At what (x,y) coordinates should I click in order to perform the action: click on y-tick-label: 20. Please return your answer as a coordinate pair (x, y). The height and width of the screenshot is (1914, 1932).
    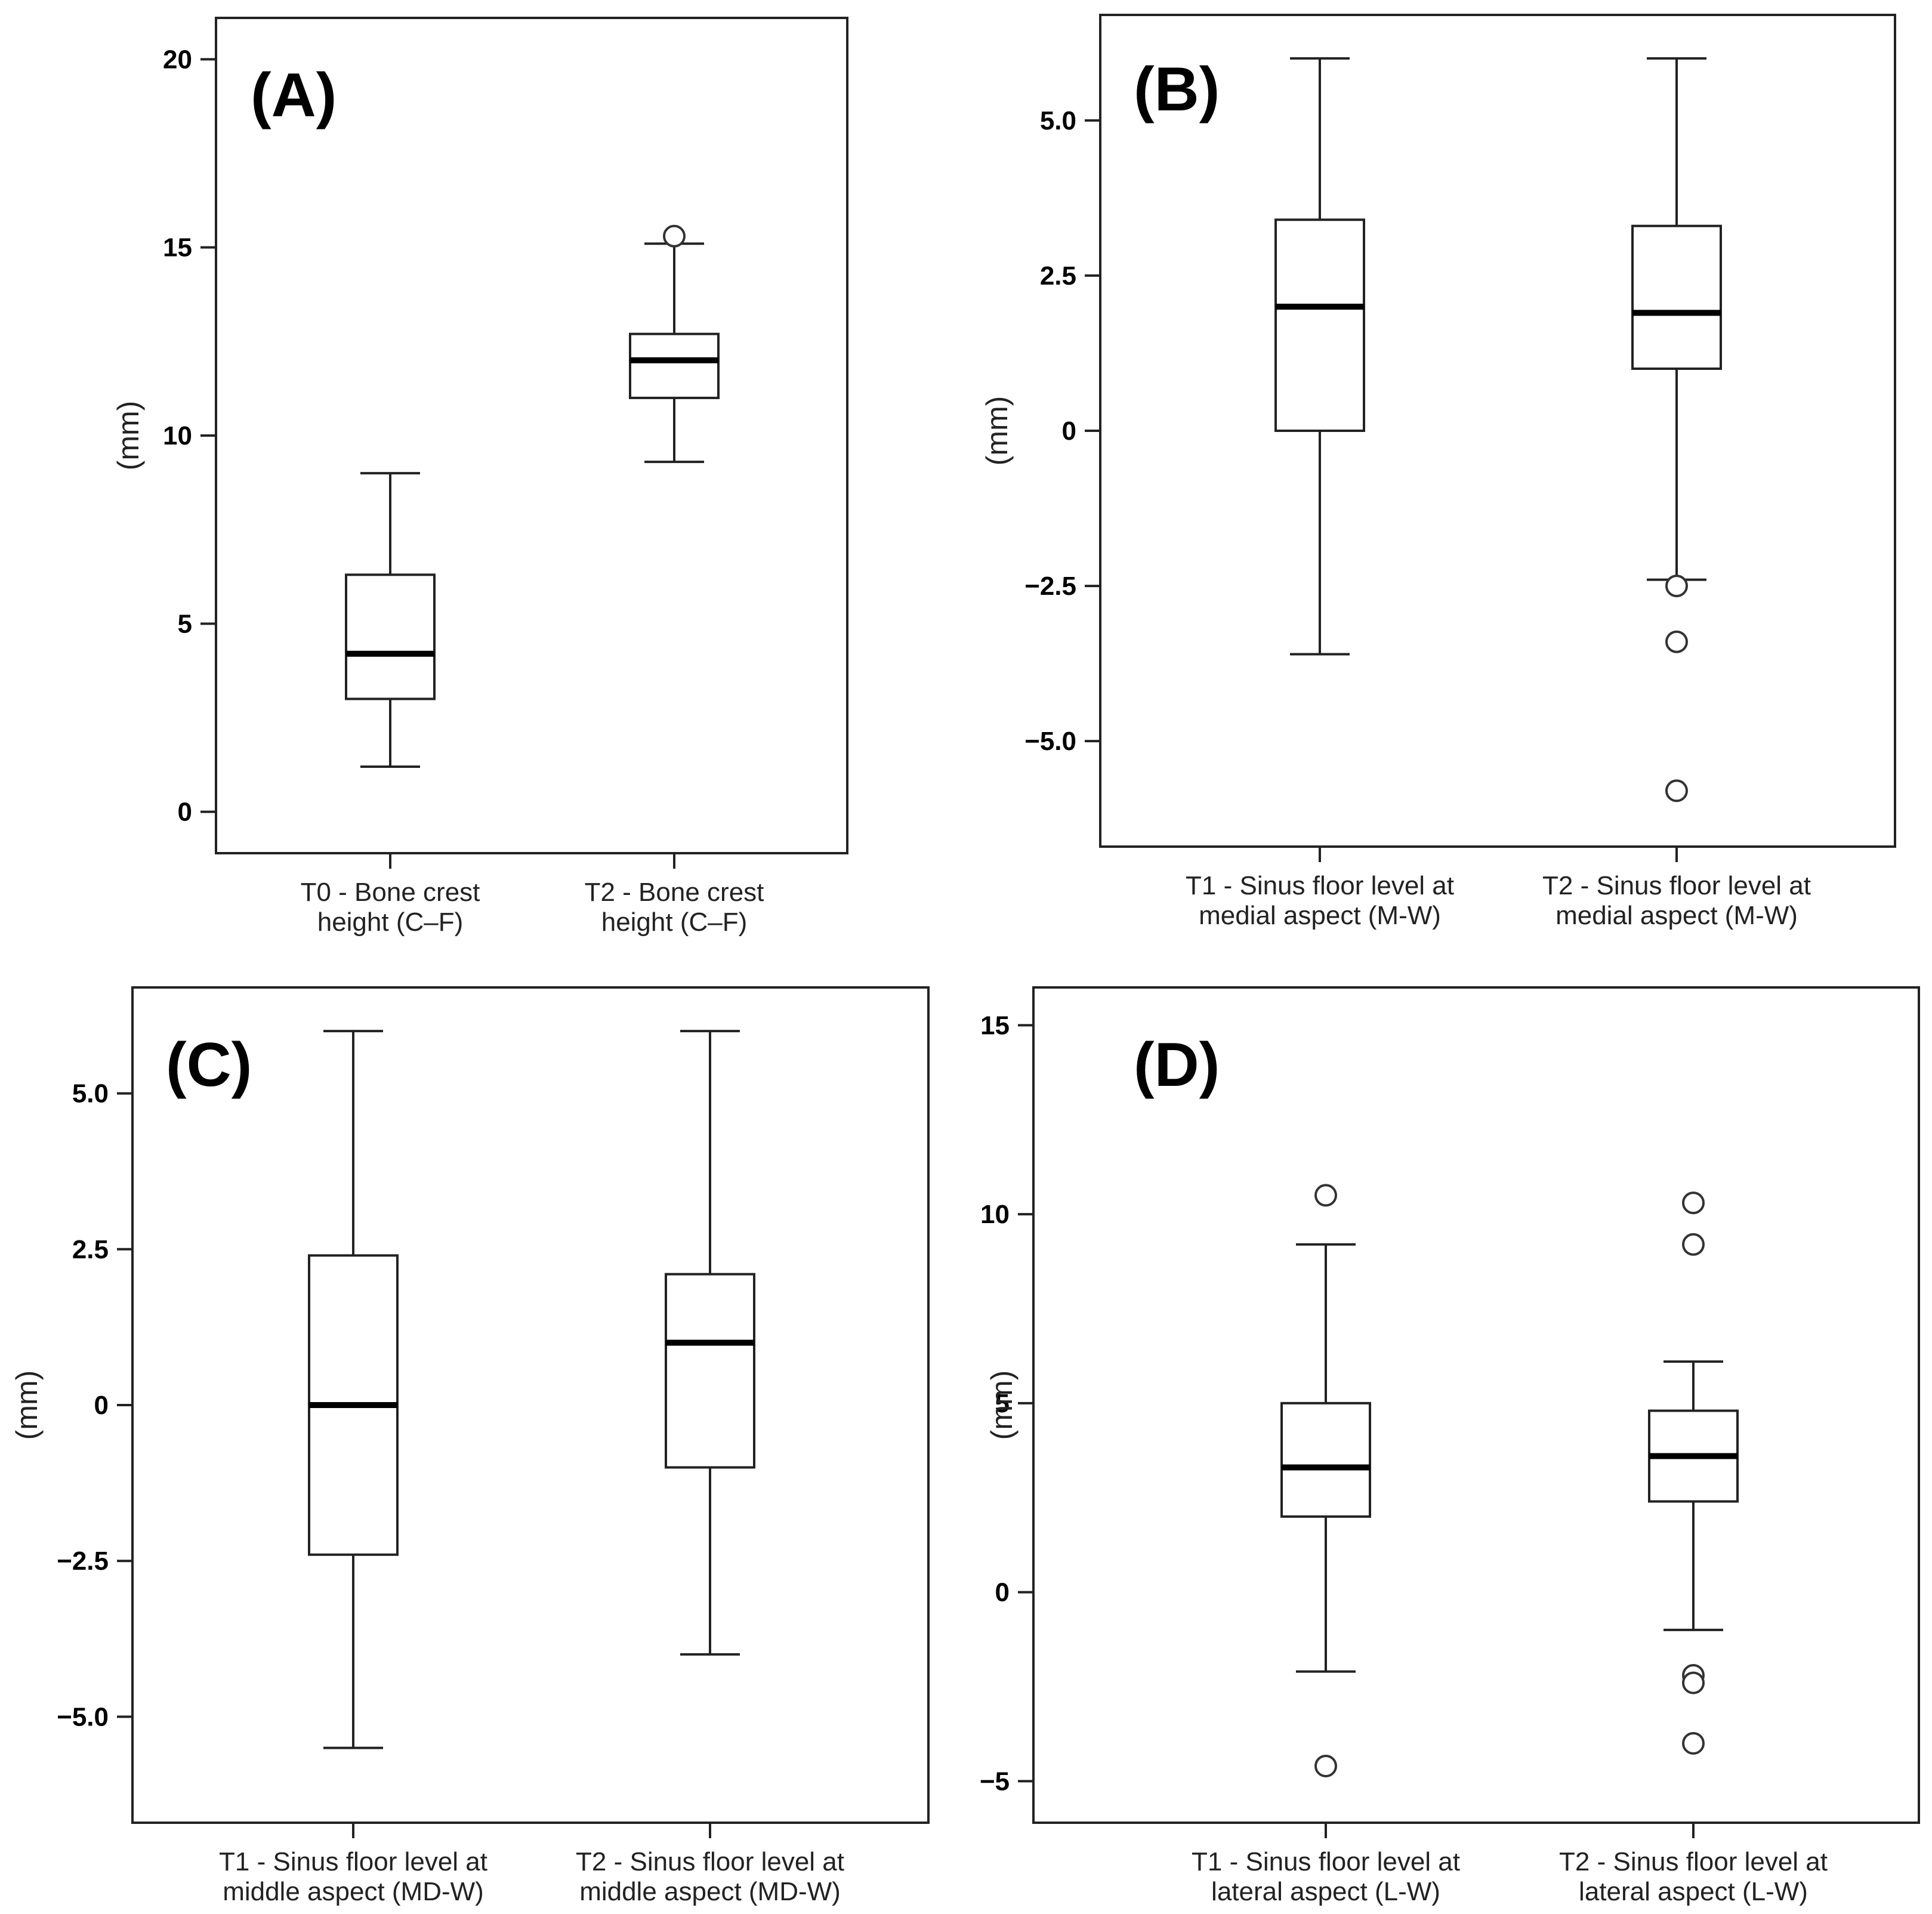
    Looking at the image, I should click on (177, 59).